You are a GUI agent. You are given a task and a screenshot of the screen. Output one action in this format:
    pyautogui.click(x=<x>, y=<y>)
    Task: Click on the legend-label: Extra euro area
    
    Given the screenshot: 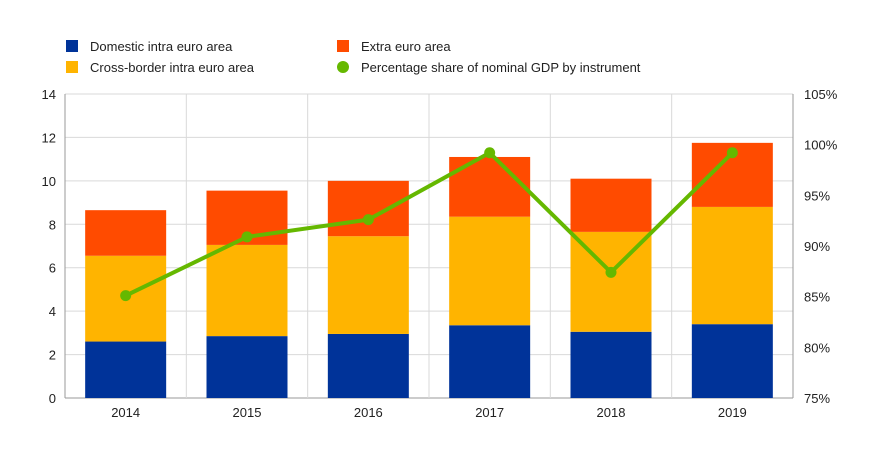 What is the action you would take?
    pyautogui.click(x=406, y=46)
    